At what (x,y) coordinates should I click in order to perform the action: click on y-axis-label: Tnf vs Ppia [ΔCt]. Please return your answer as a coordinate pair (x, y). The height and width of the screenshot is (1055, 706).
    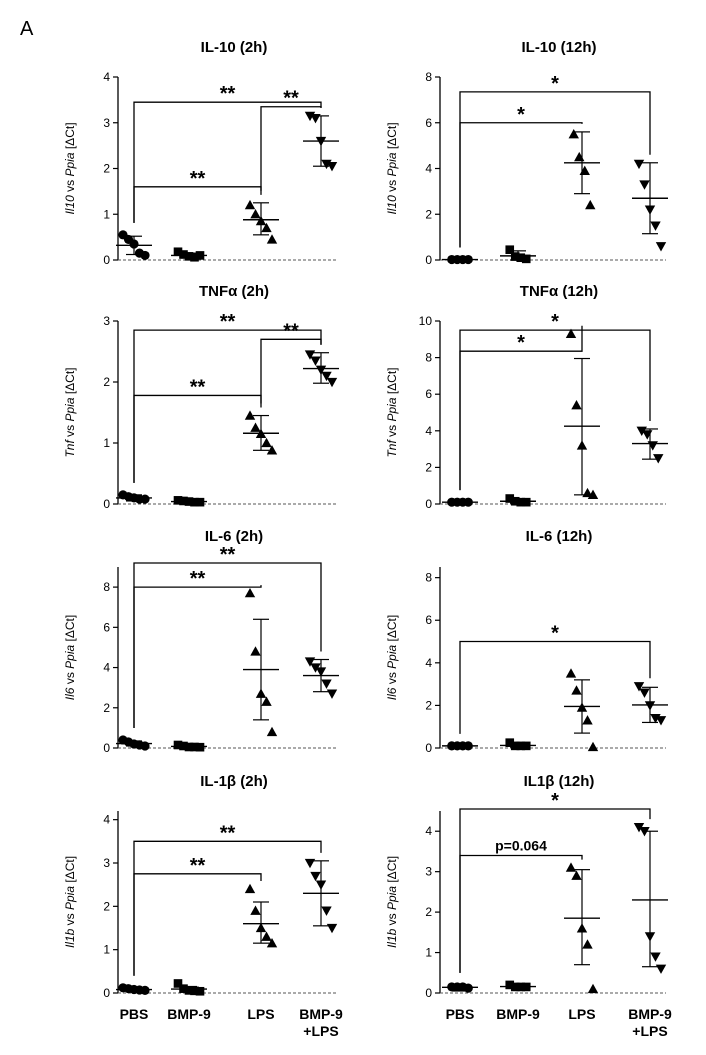
    Looking at the image, I should click on (392, 412).